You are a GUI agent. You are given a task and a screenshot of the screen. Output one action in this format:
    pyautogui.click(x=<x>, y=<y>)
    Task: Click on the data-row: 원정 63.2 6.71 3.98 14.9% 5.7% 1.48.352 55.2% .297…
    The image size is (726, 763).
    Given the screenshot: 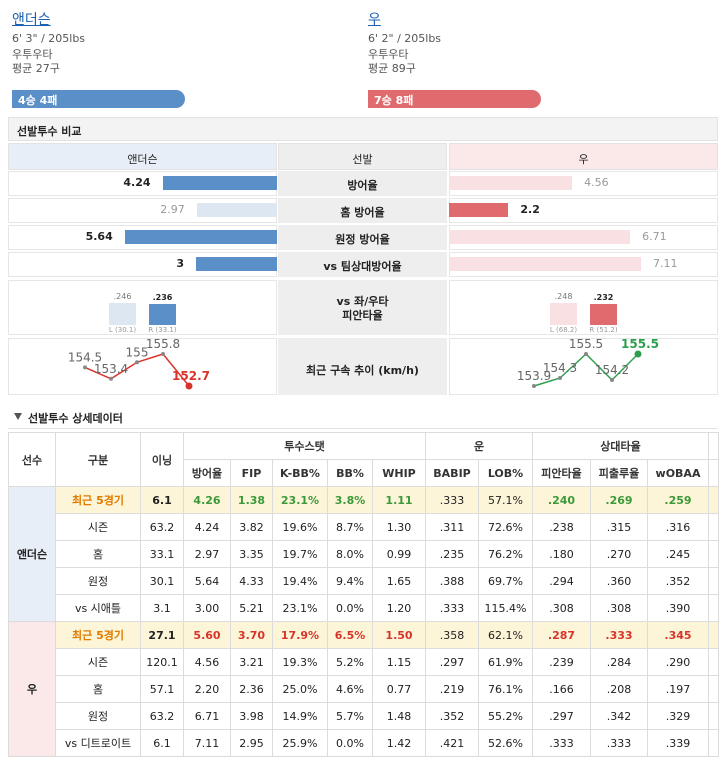 What is the action you would take?
    pyautogui.click(x=364, y=716)
    